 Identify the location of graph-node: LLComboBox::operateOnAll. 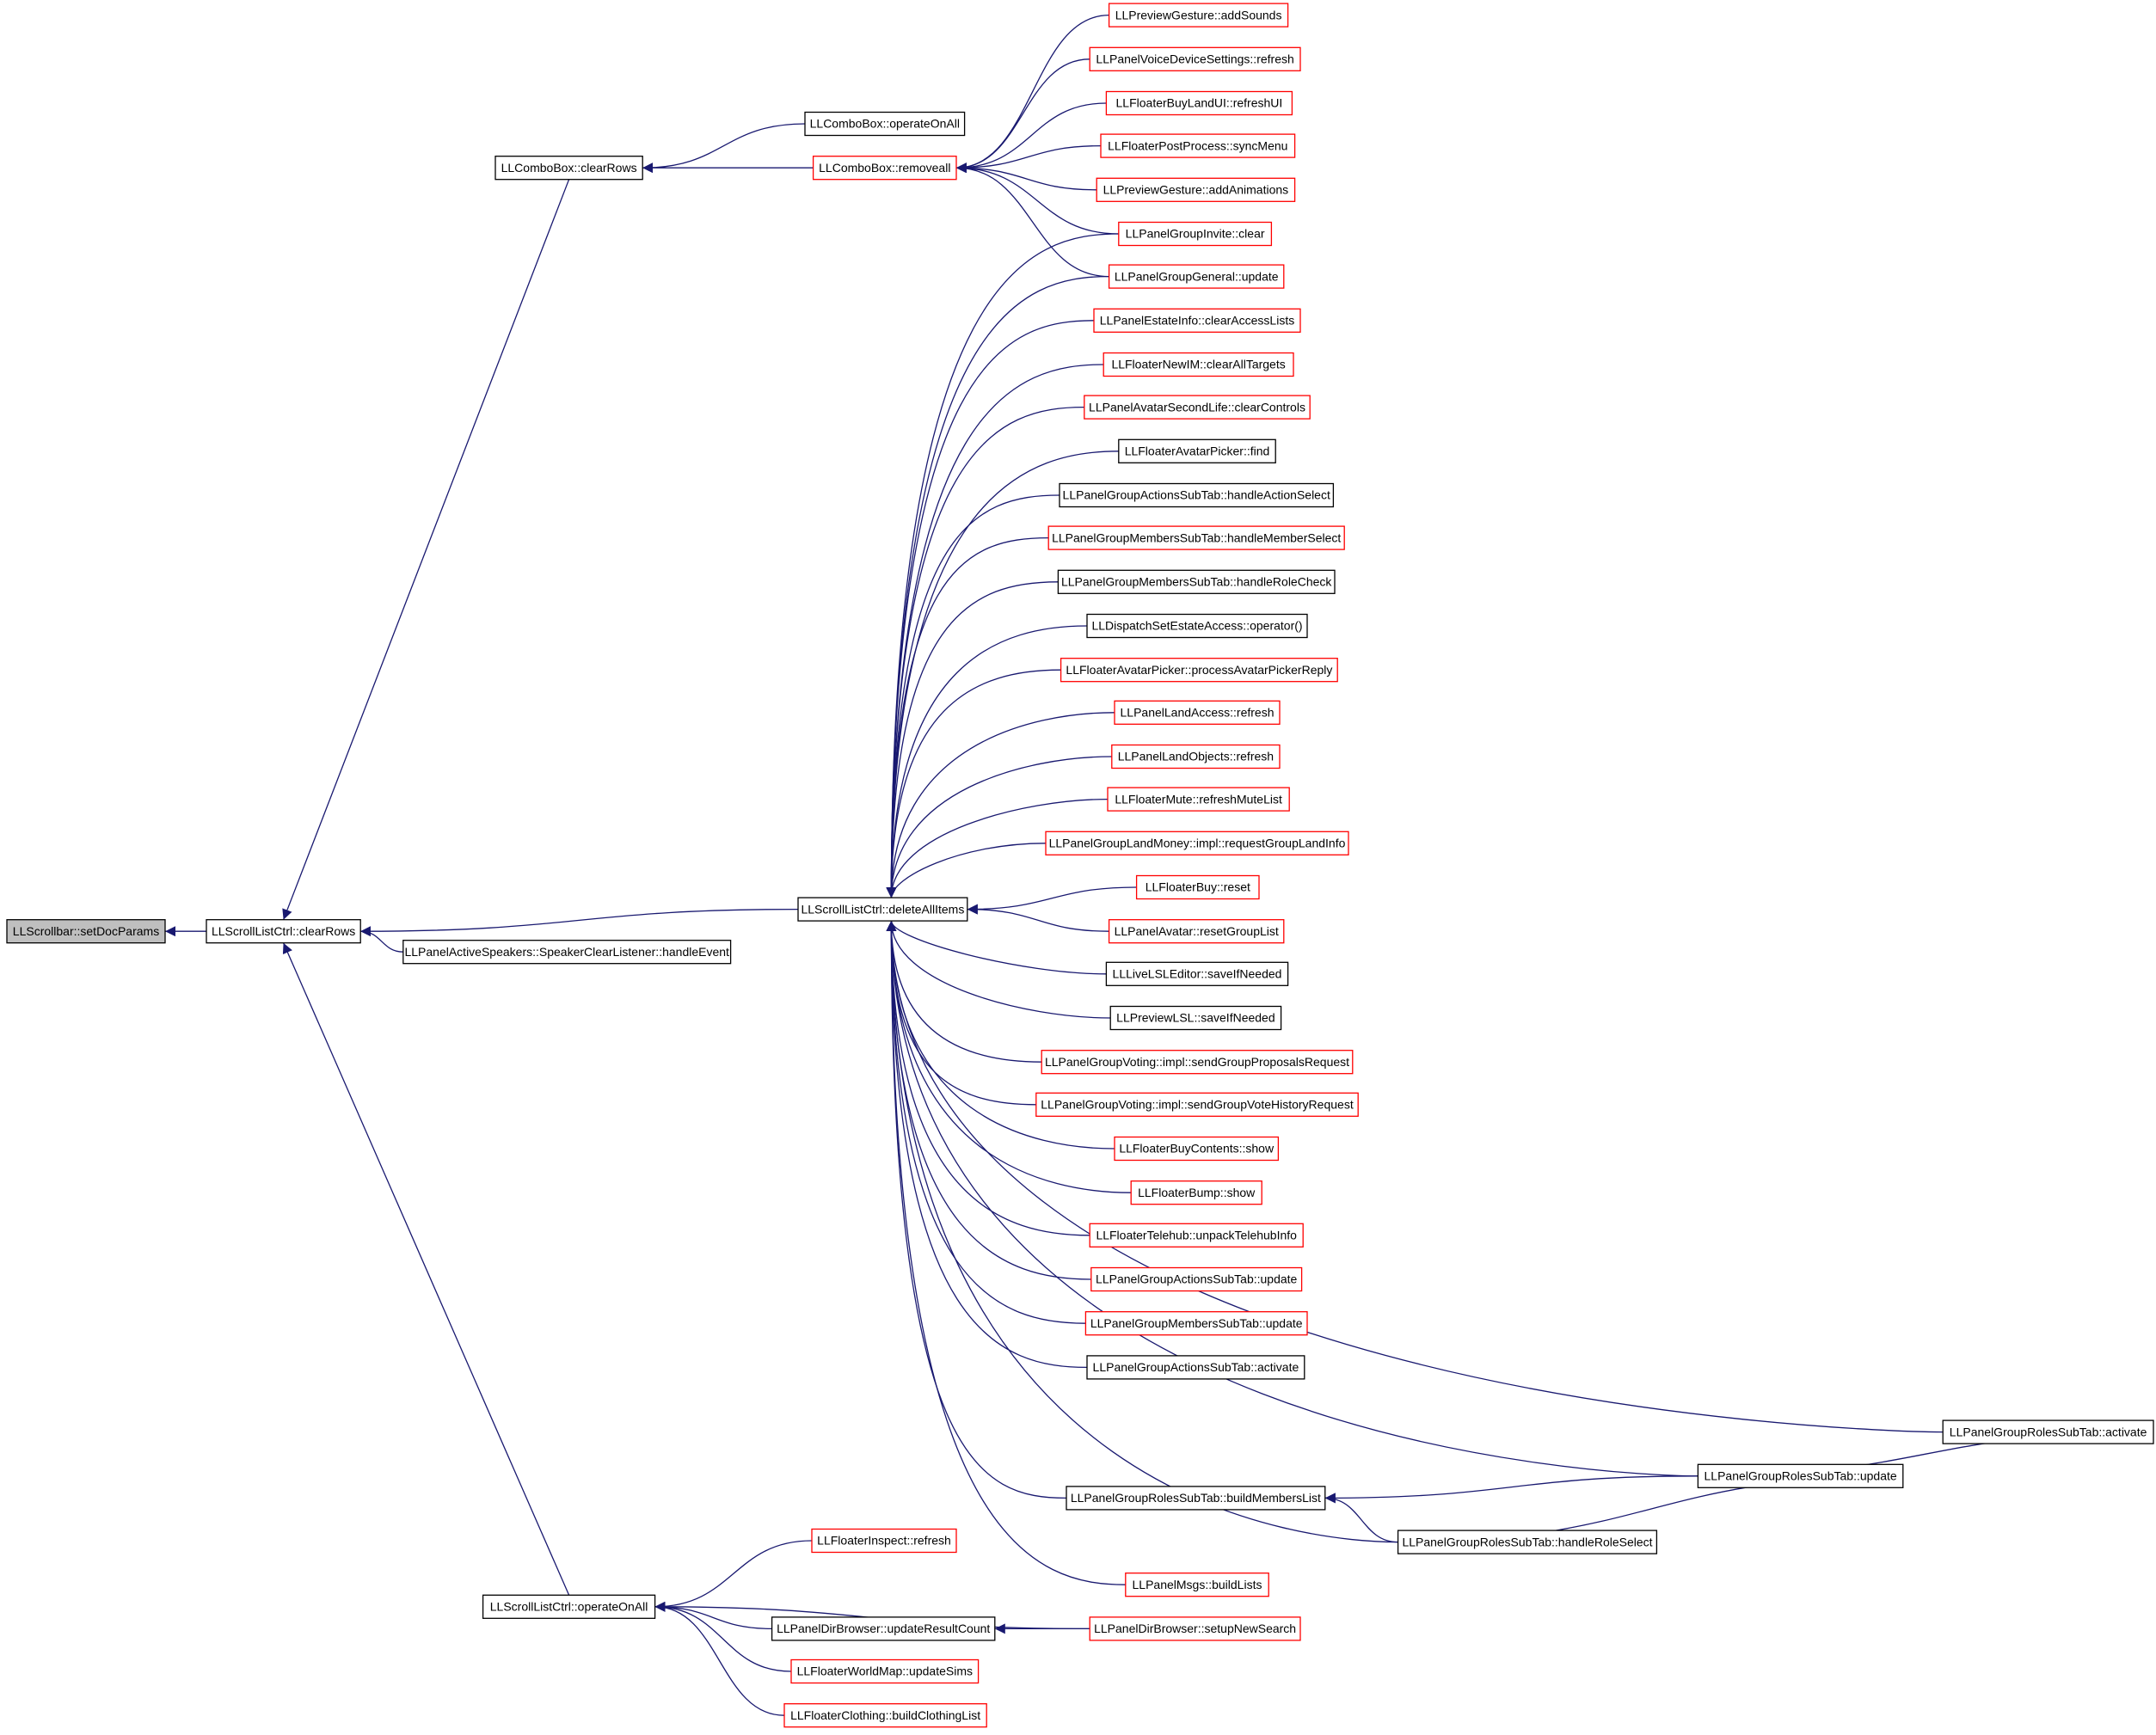
(885, 124).